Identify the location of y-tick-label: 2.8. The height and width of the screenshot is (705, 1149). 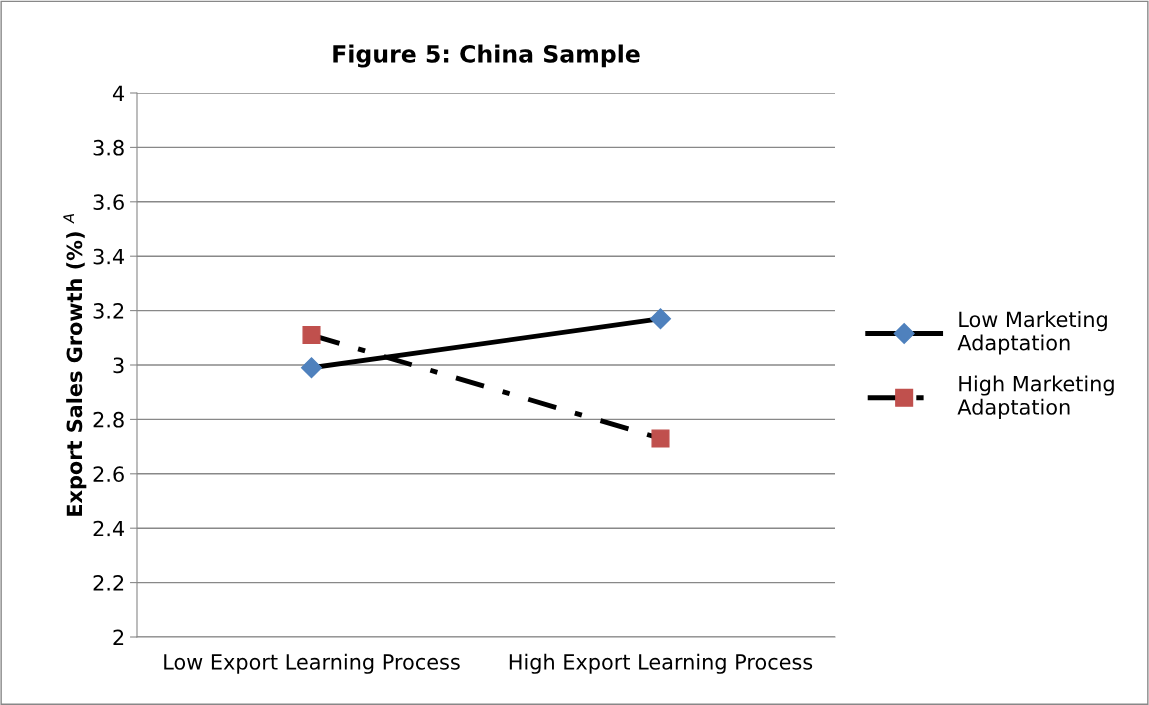
(108, 419).